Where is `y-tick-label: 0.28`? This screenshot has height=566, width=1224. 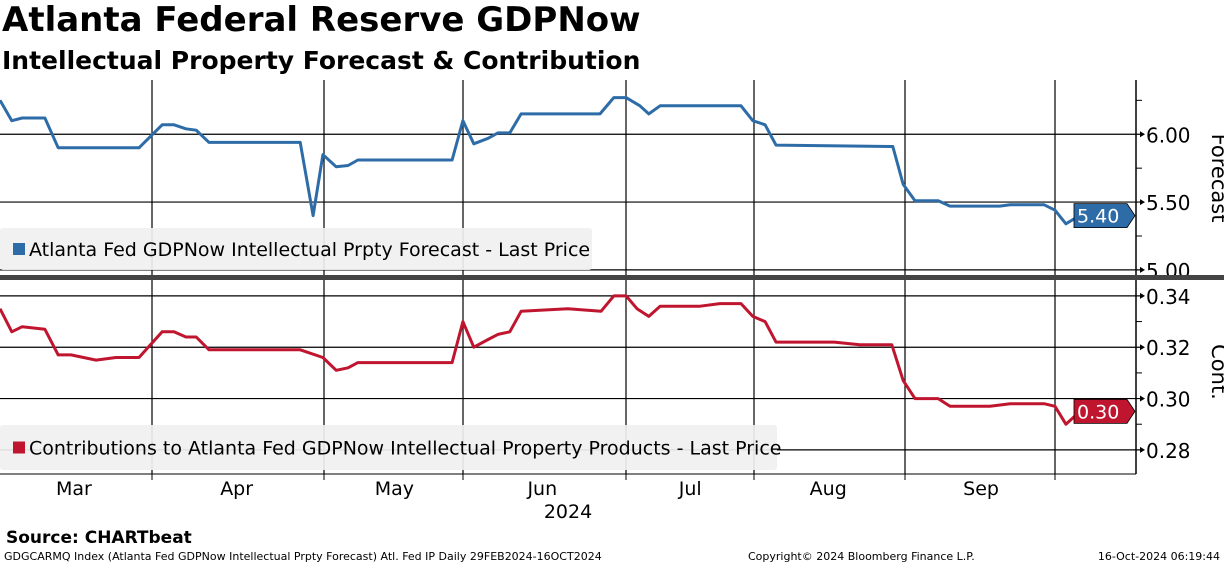
y-tick-label: 0.28 is located at coordinates (1168, 451).